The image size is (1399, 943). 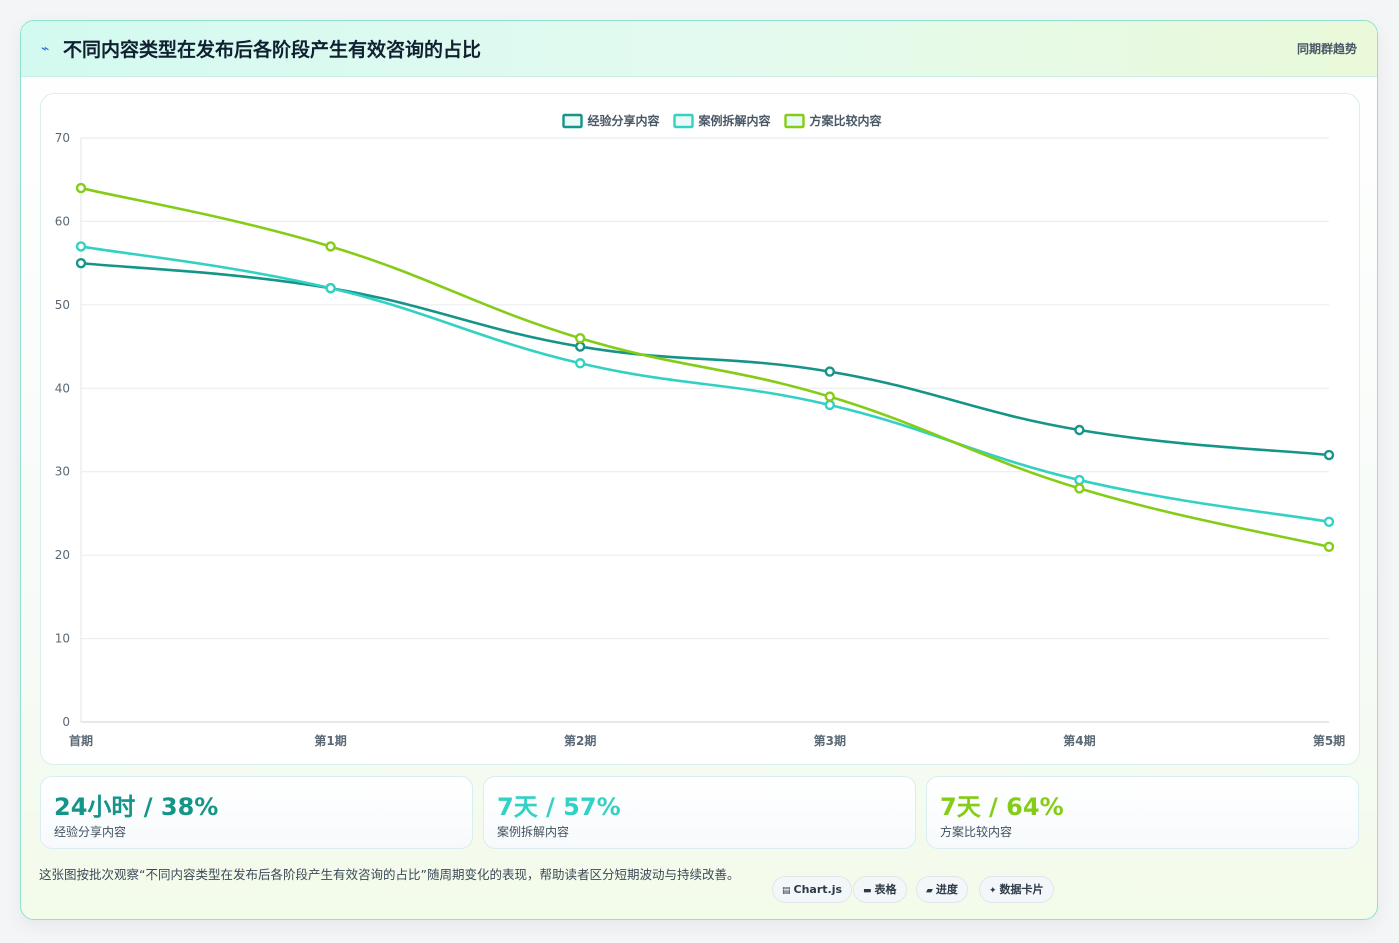 I want to click on x-tick-label: 第5期, so click(x=1329, y=740).